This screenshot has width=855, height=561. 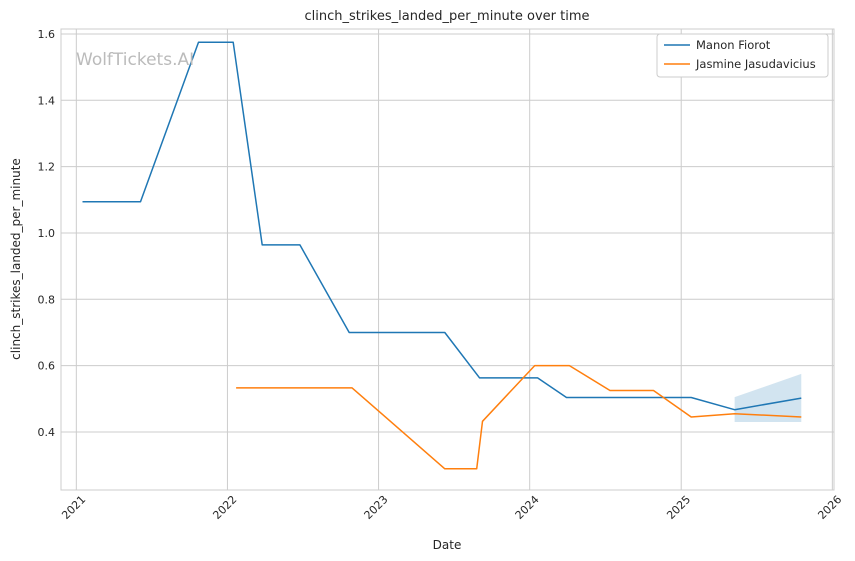 I want to click on y-tick-label: 0.8, so click(x=47, y=299).